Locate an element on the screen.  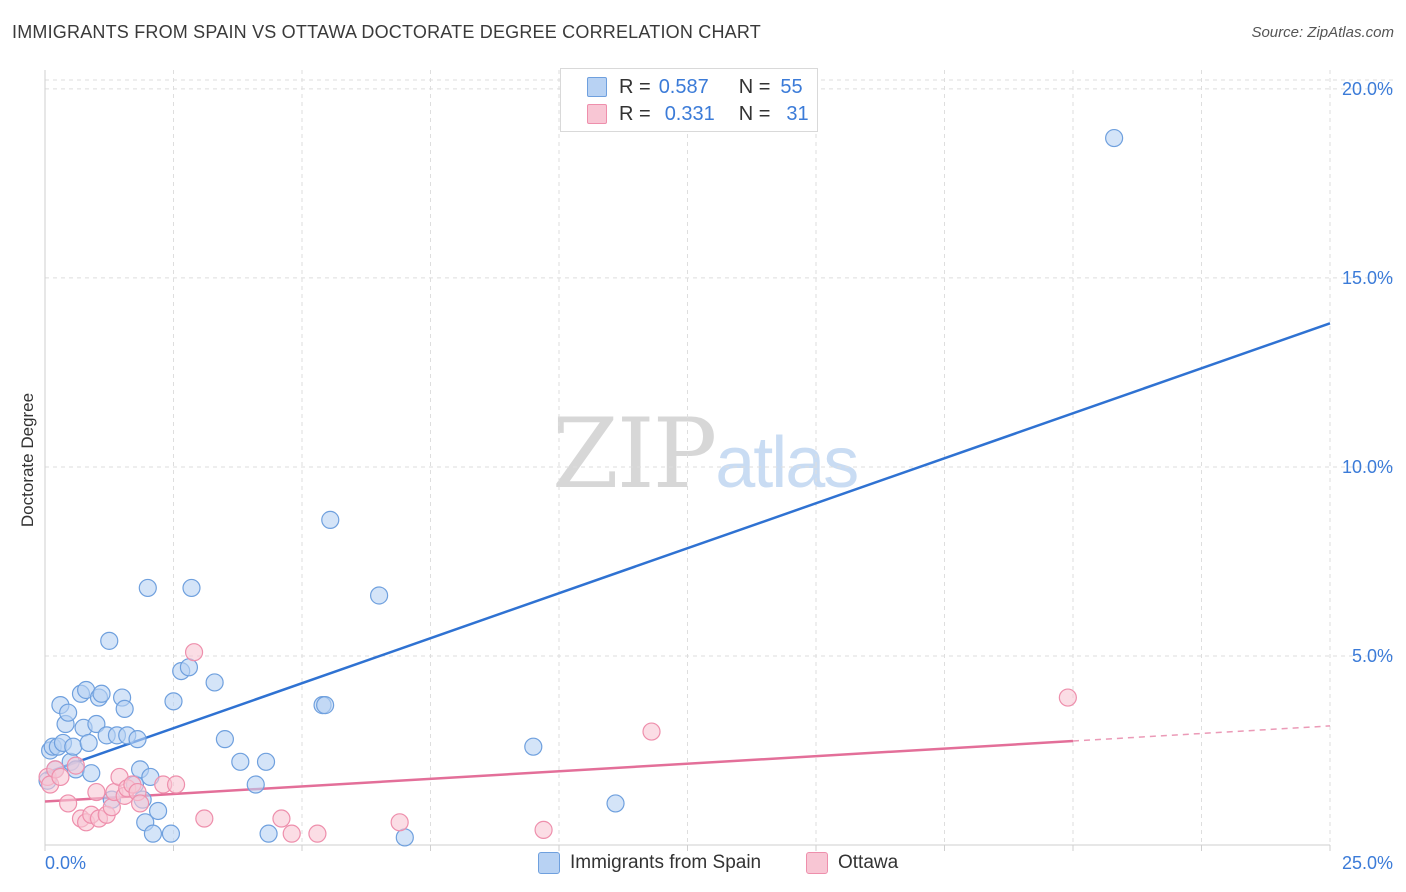
y-tick-label: 15.0% is located at coordinates (1367, 278).